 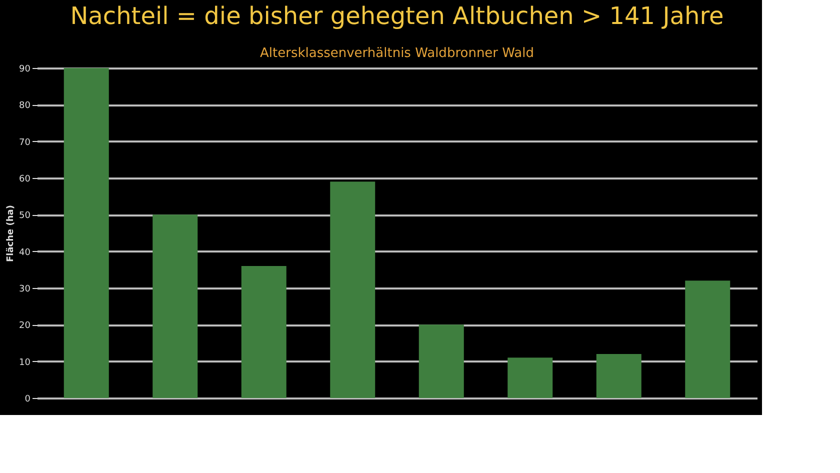 What do you see at coordinates (25, 216) in the screenshot?
I see `y-tick-label: 50` at bounding box center [25, 216].